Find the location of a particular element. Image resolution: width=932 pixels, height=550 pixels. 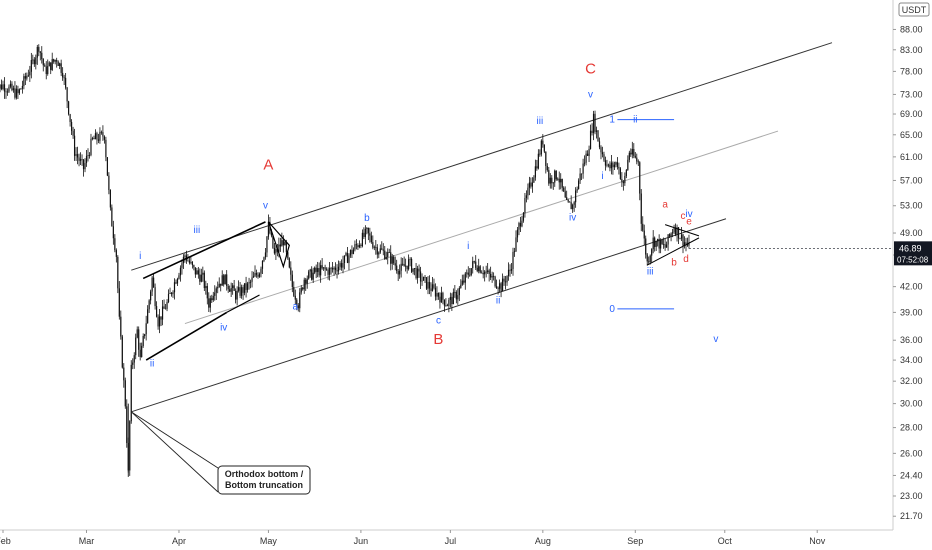

small-triangle-pattern is located at coordinates (278, 245).